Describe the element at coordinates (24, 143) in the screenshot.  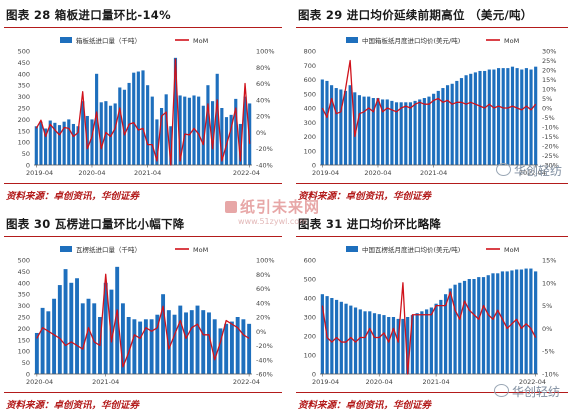
I see `y-tick-label-left: 100` at that location.